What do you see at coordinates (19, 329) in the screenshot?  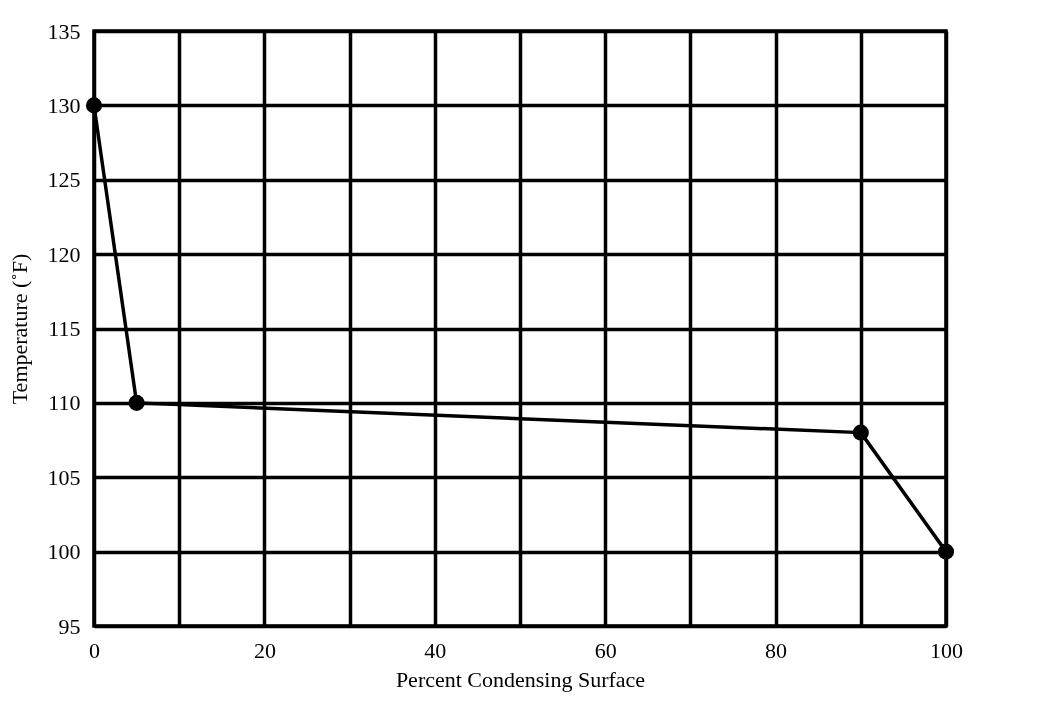 I see `y-axis-title: Temperature (˚F)` at bounding box center [19, 329].